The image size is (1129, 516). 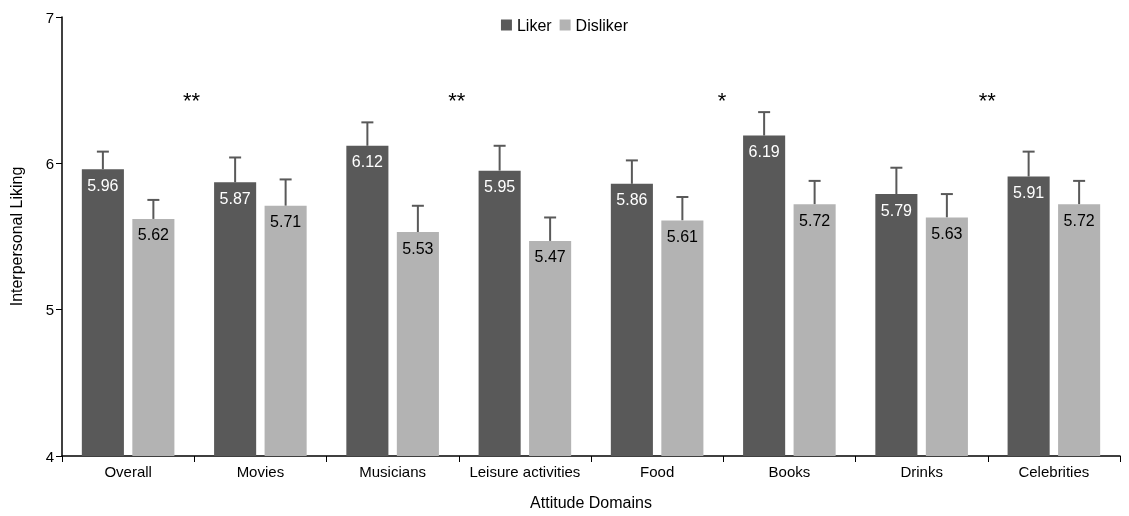 What do you see at coordinates (128, 471) in the screenshot?
I see `x-tick-label: Overall` at bounding box center [128, 471].